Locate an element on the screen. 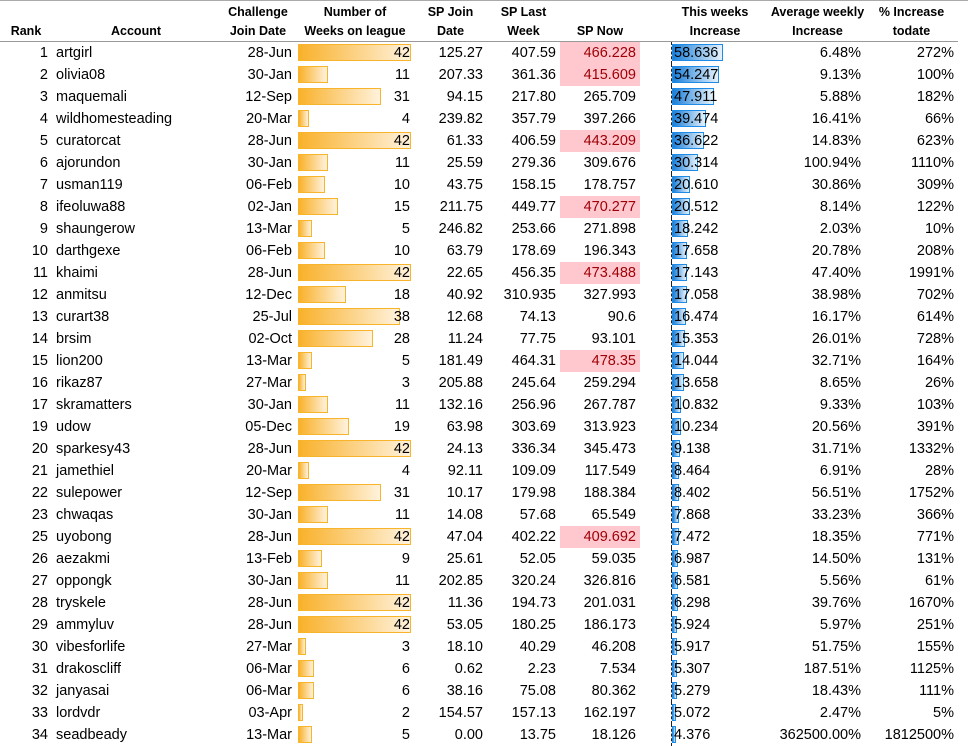  account-cell: olivia08 is located at coordinates (136, 75).